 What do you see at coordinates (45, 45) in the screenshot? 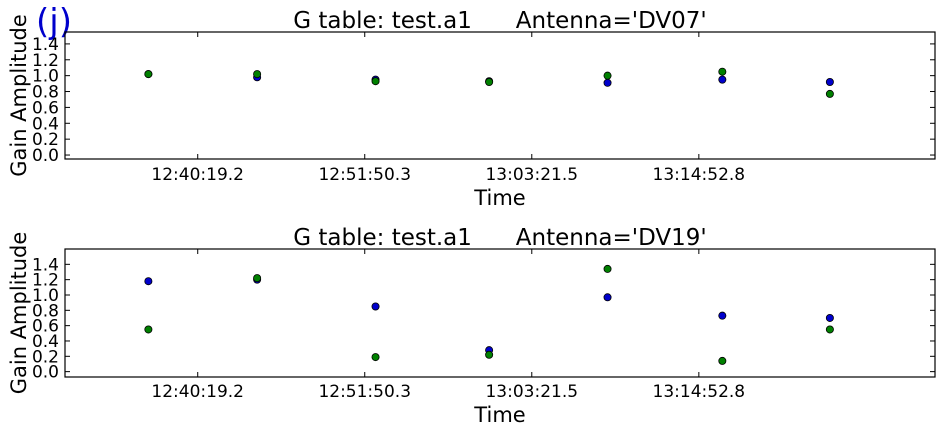
I see `chart-1-y-tick-label: 1.4` at bounding box center [45, 45].